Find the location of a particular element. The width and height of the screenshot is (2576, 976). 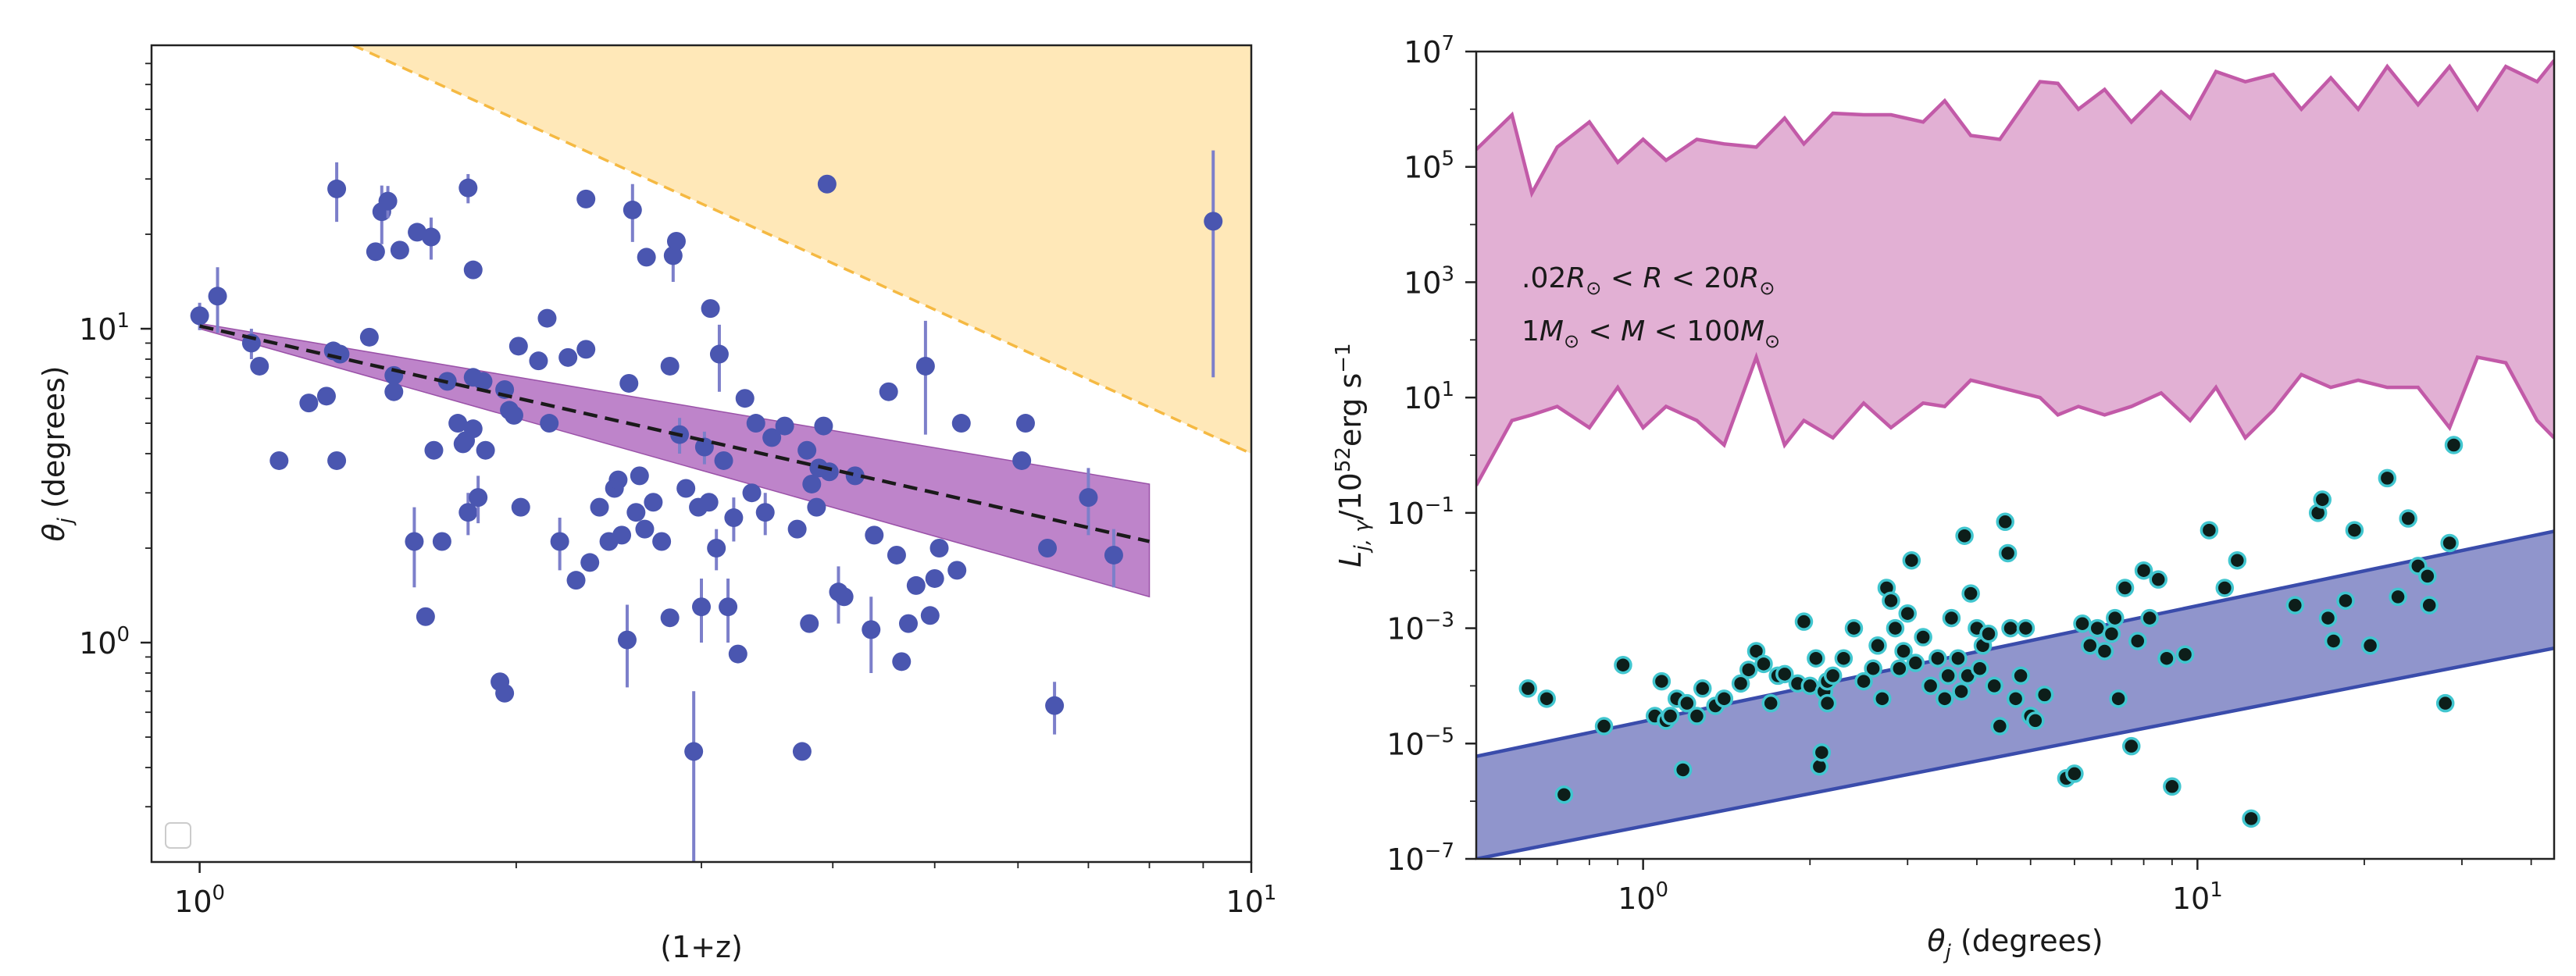

fit-line-layer is located at coordinates (675, 434).